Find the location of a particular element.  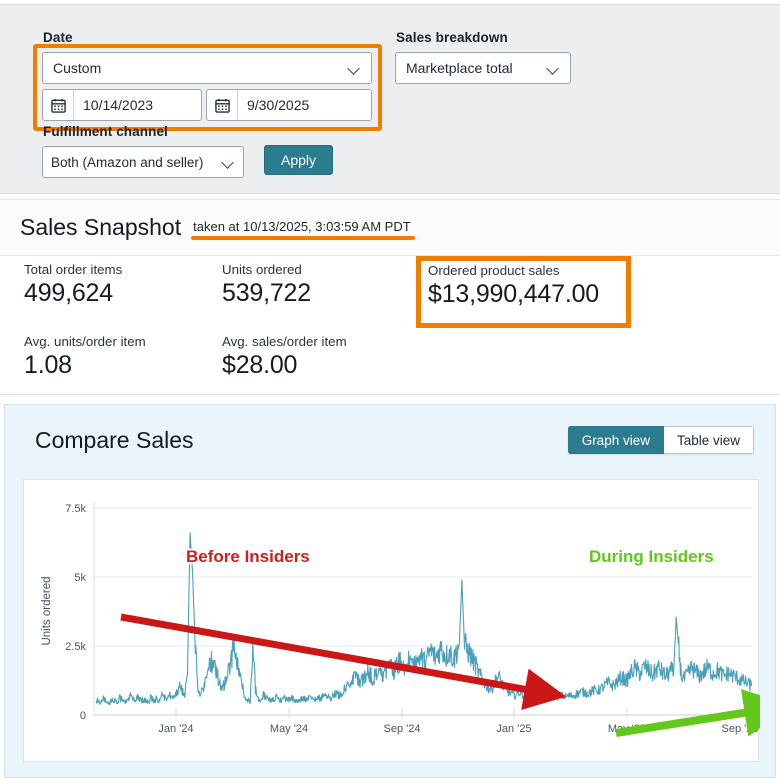

x-tick-label: Jan '24 is located at coordinates (175, 729).